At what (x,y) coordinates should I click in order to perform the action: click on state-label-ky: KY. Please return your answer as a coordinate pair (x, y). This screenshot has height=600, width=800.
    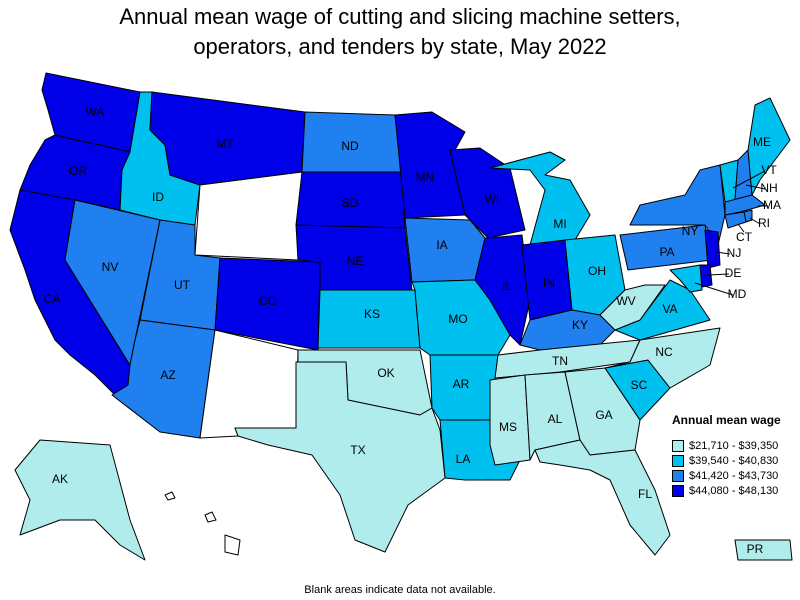
    Looking at the image, I should click on (580, 325).